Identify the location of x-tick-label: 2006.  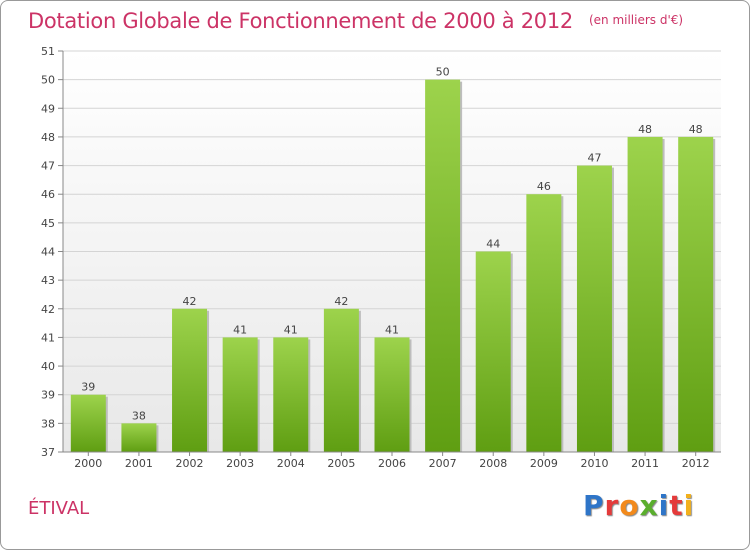
(392, 463).